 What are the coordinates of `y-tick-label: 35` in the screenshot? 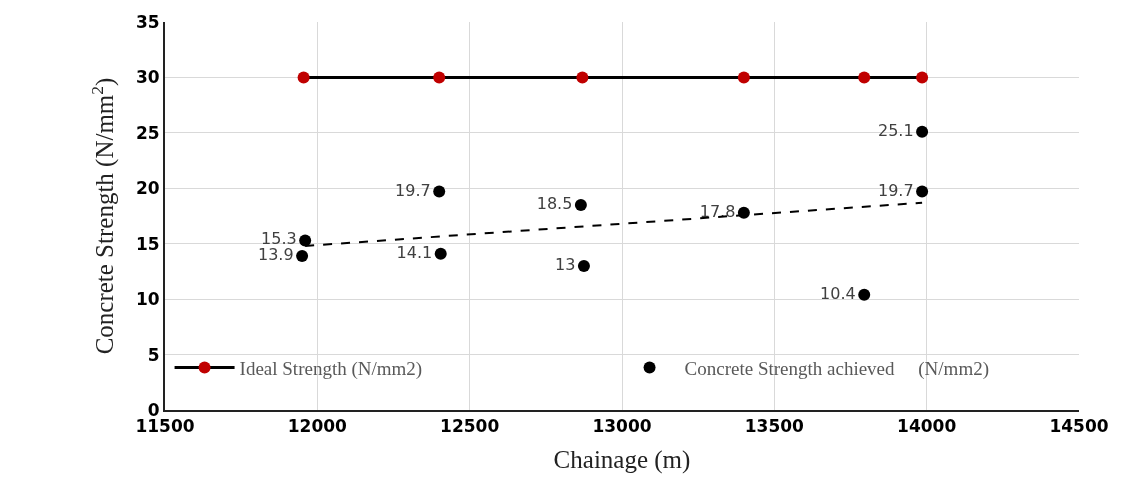 It's located at (147, 21).